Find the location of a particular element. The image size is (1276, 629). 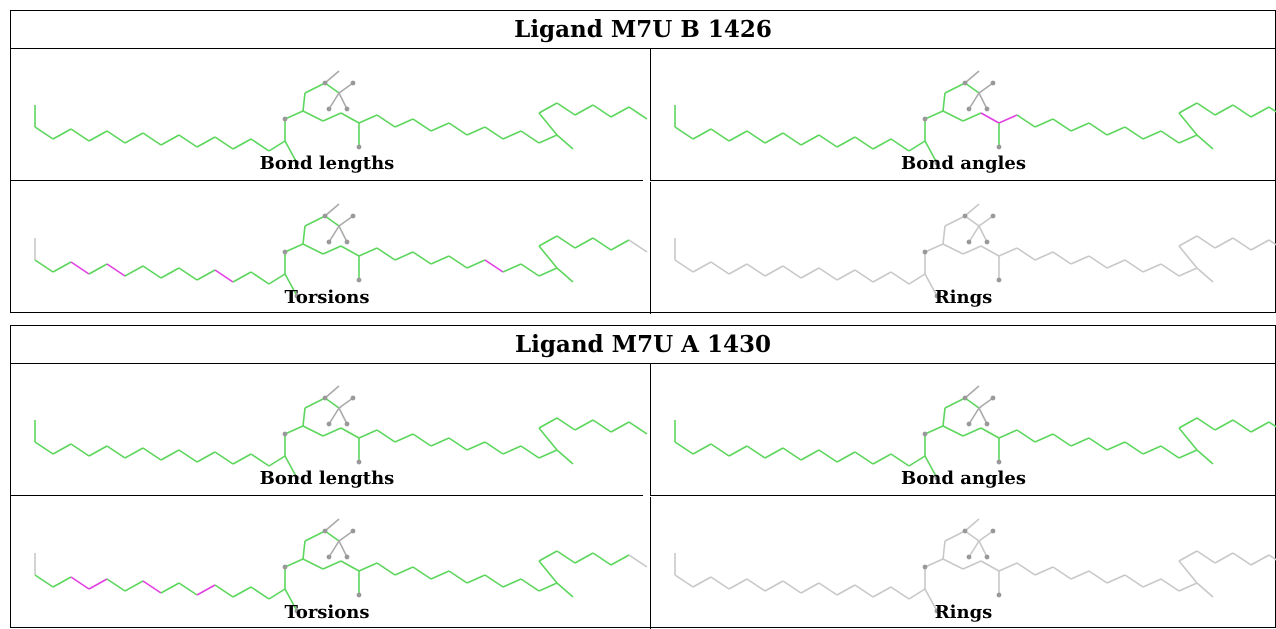

molecule-diagram is located at coordinates (341, 118).